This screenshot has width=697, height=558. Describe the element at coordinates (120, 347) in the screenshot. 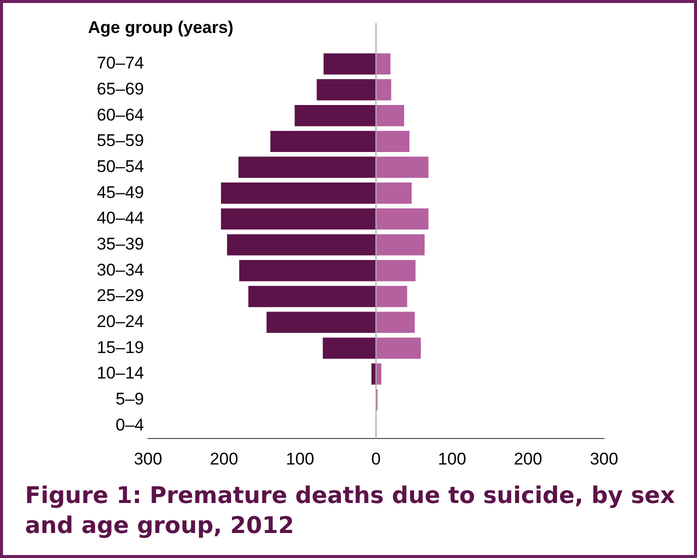

I see `y-tick-label: 15–19` at that location.